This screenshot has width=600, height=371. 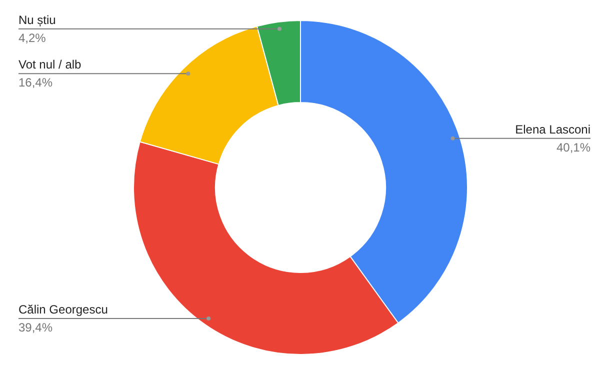 I want to click on slice-label: Elena Lasconi, so click(x=553, y=129).